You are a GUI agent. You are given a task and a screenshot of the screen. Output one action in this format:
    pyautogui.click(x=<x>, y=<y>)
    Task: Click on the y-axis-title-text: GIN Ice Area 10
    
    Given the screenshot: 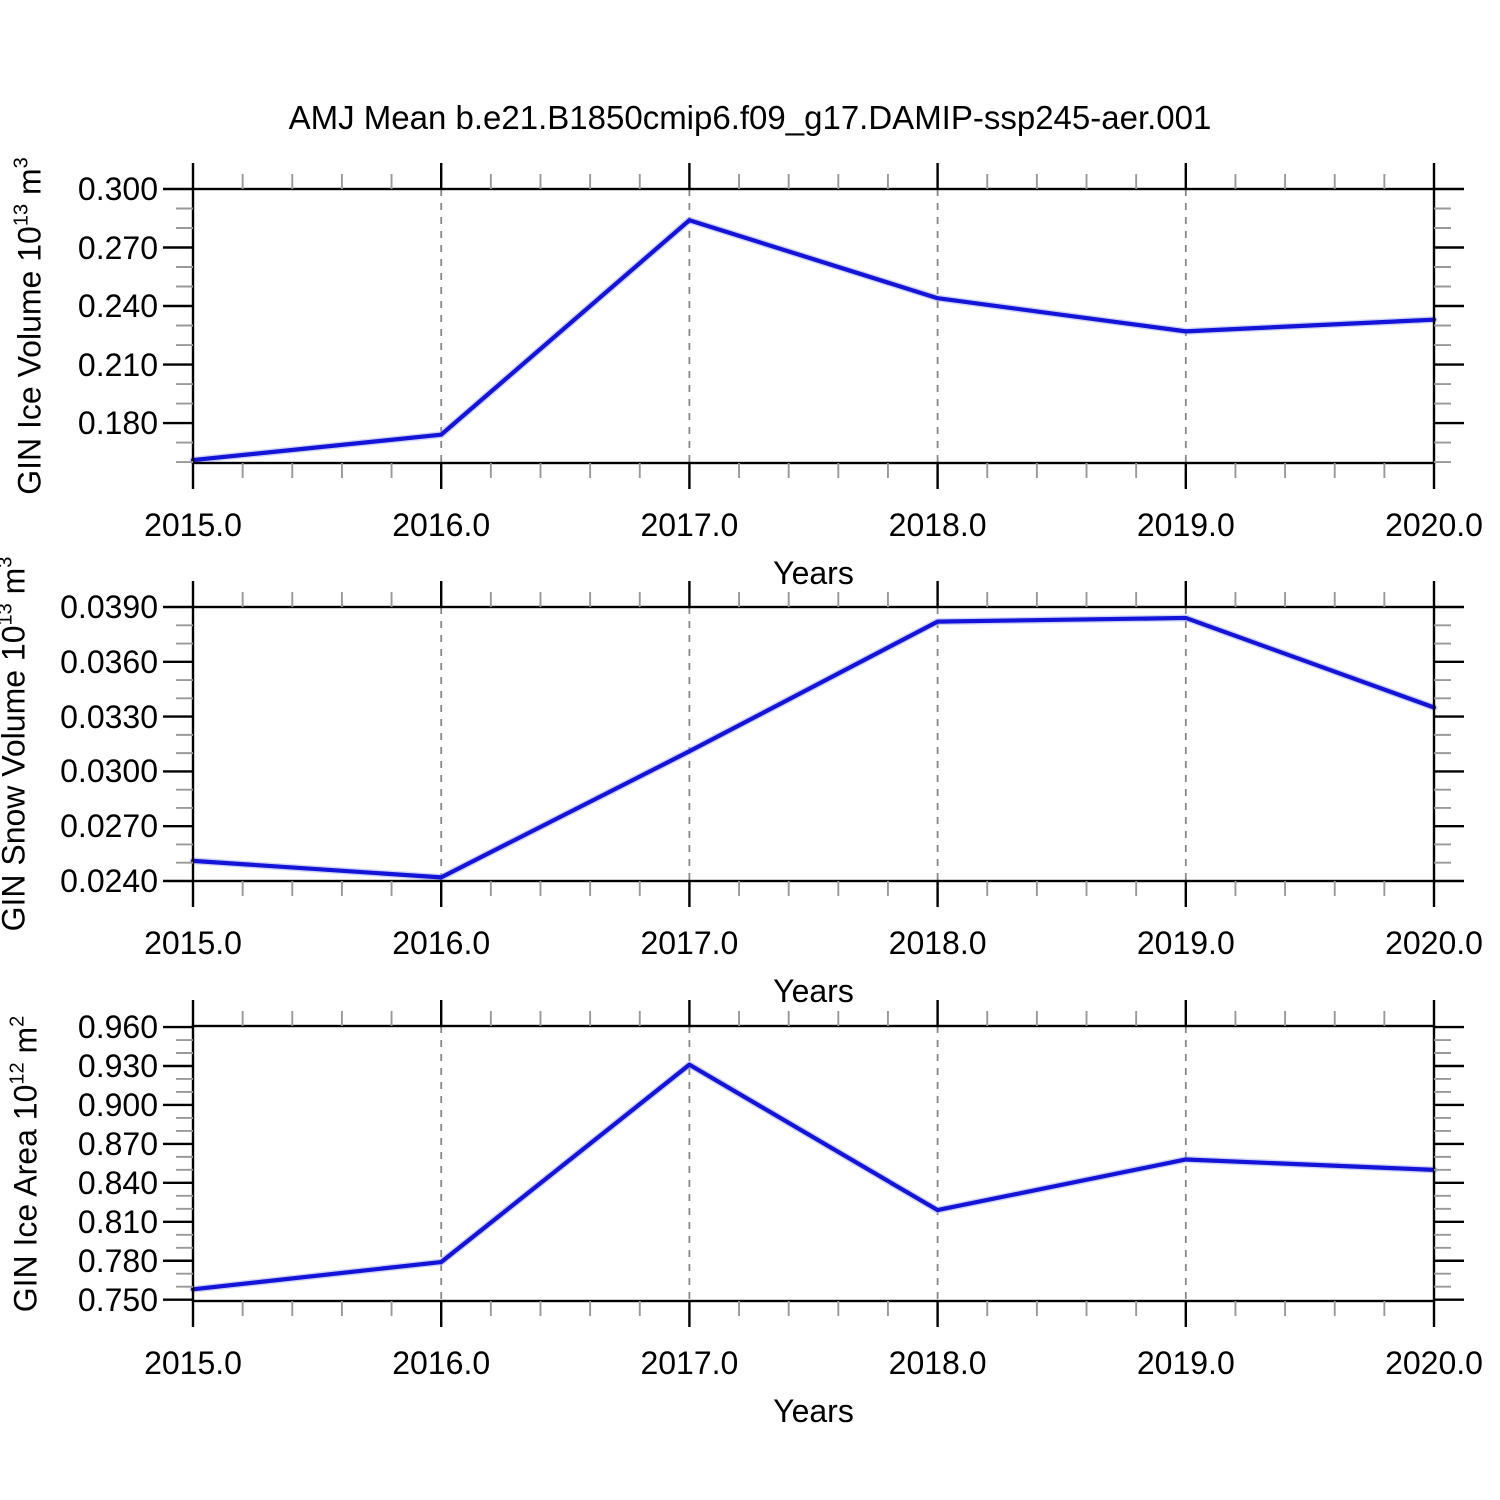 What is the action you would take?
    pyautogui.click(x=25, y=1198)
    